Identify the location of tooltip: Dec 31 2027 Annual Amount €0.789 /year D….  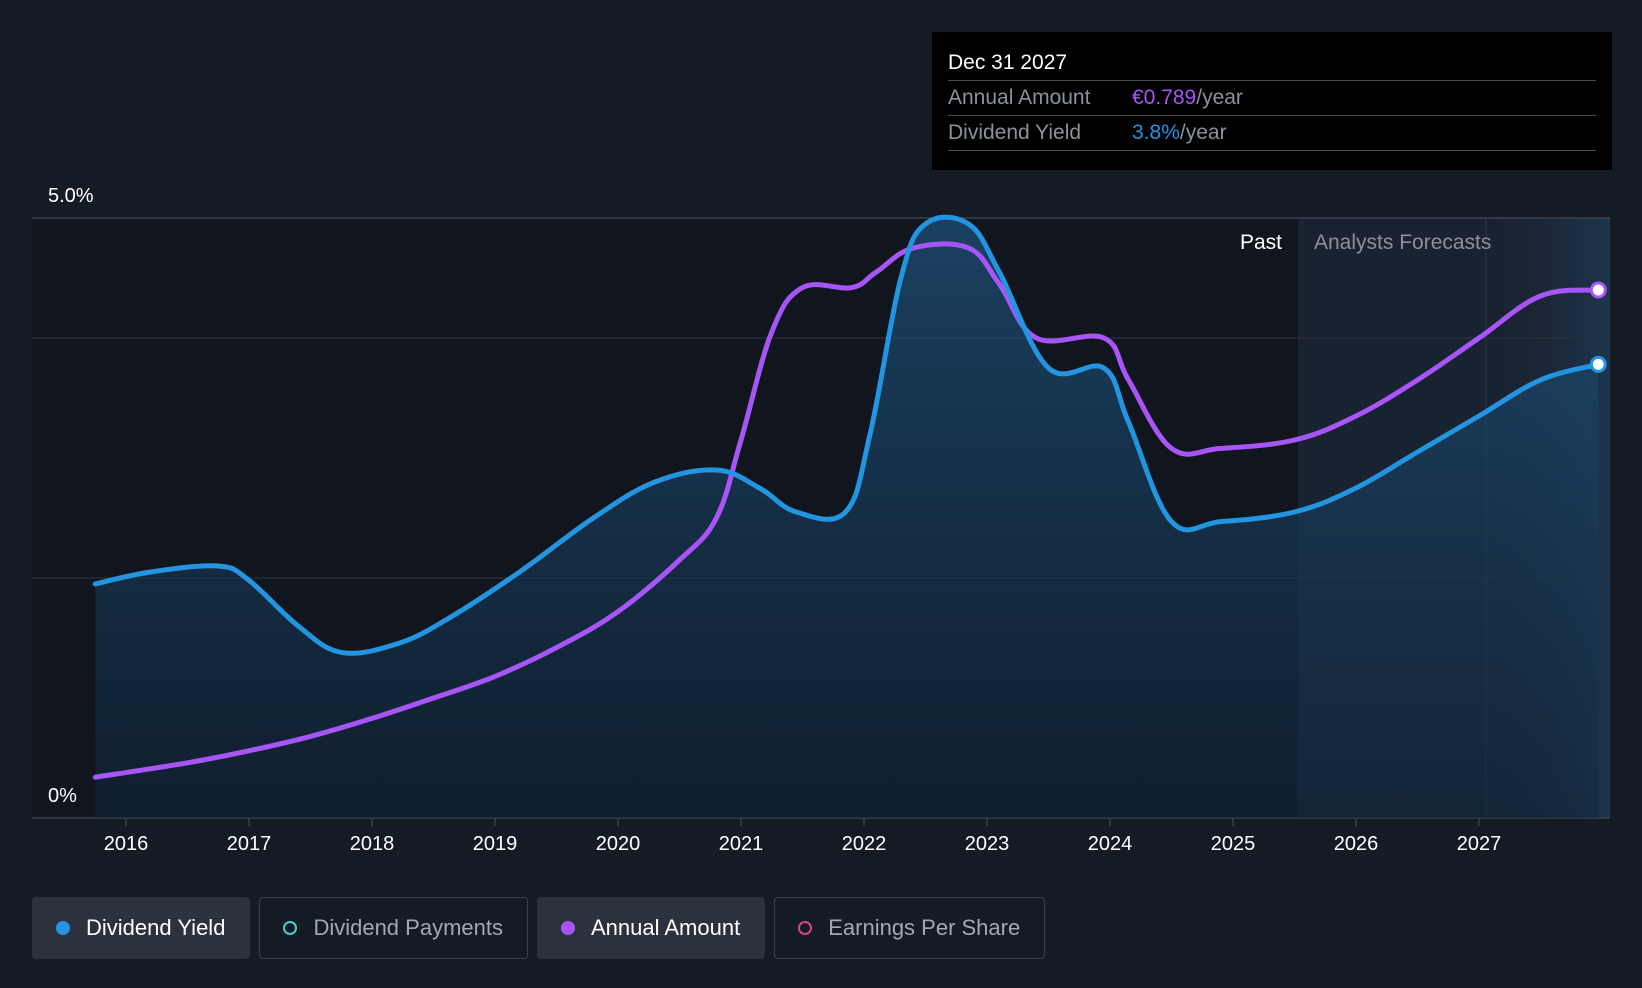
(1272, 101).